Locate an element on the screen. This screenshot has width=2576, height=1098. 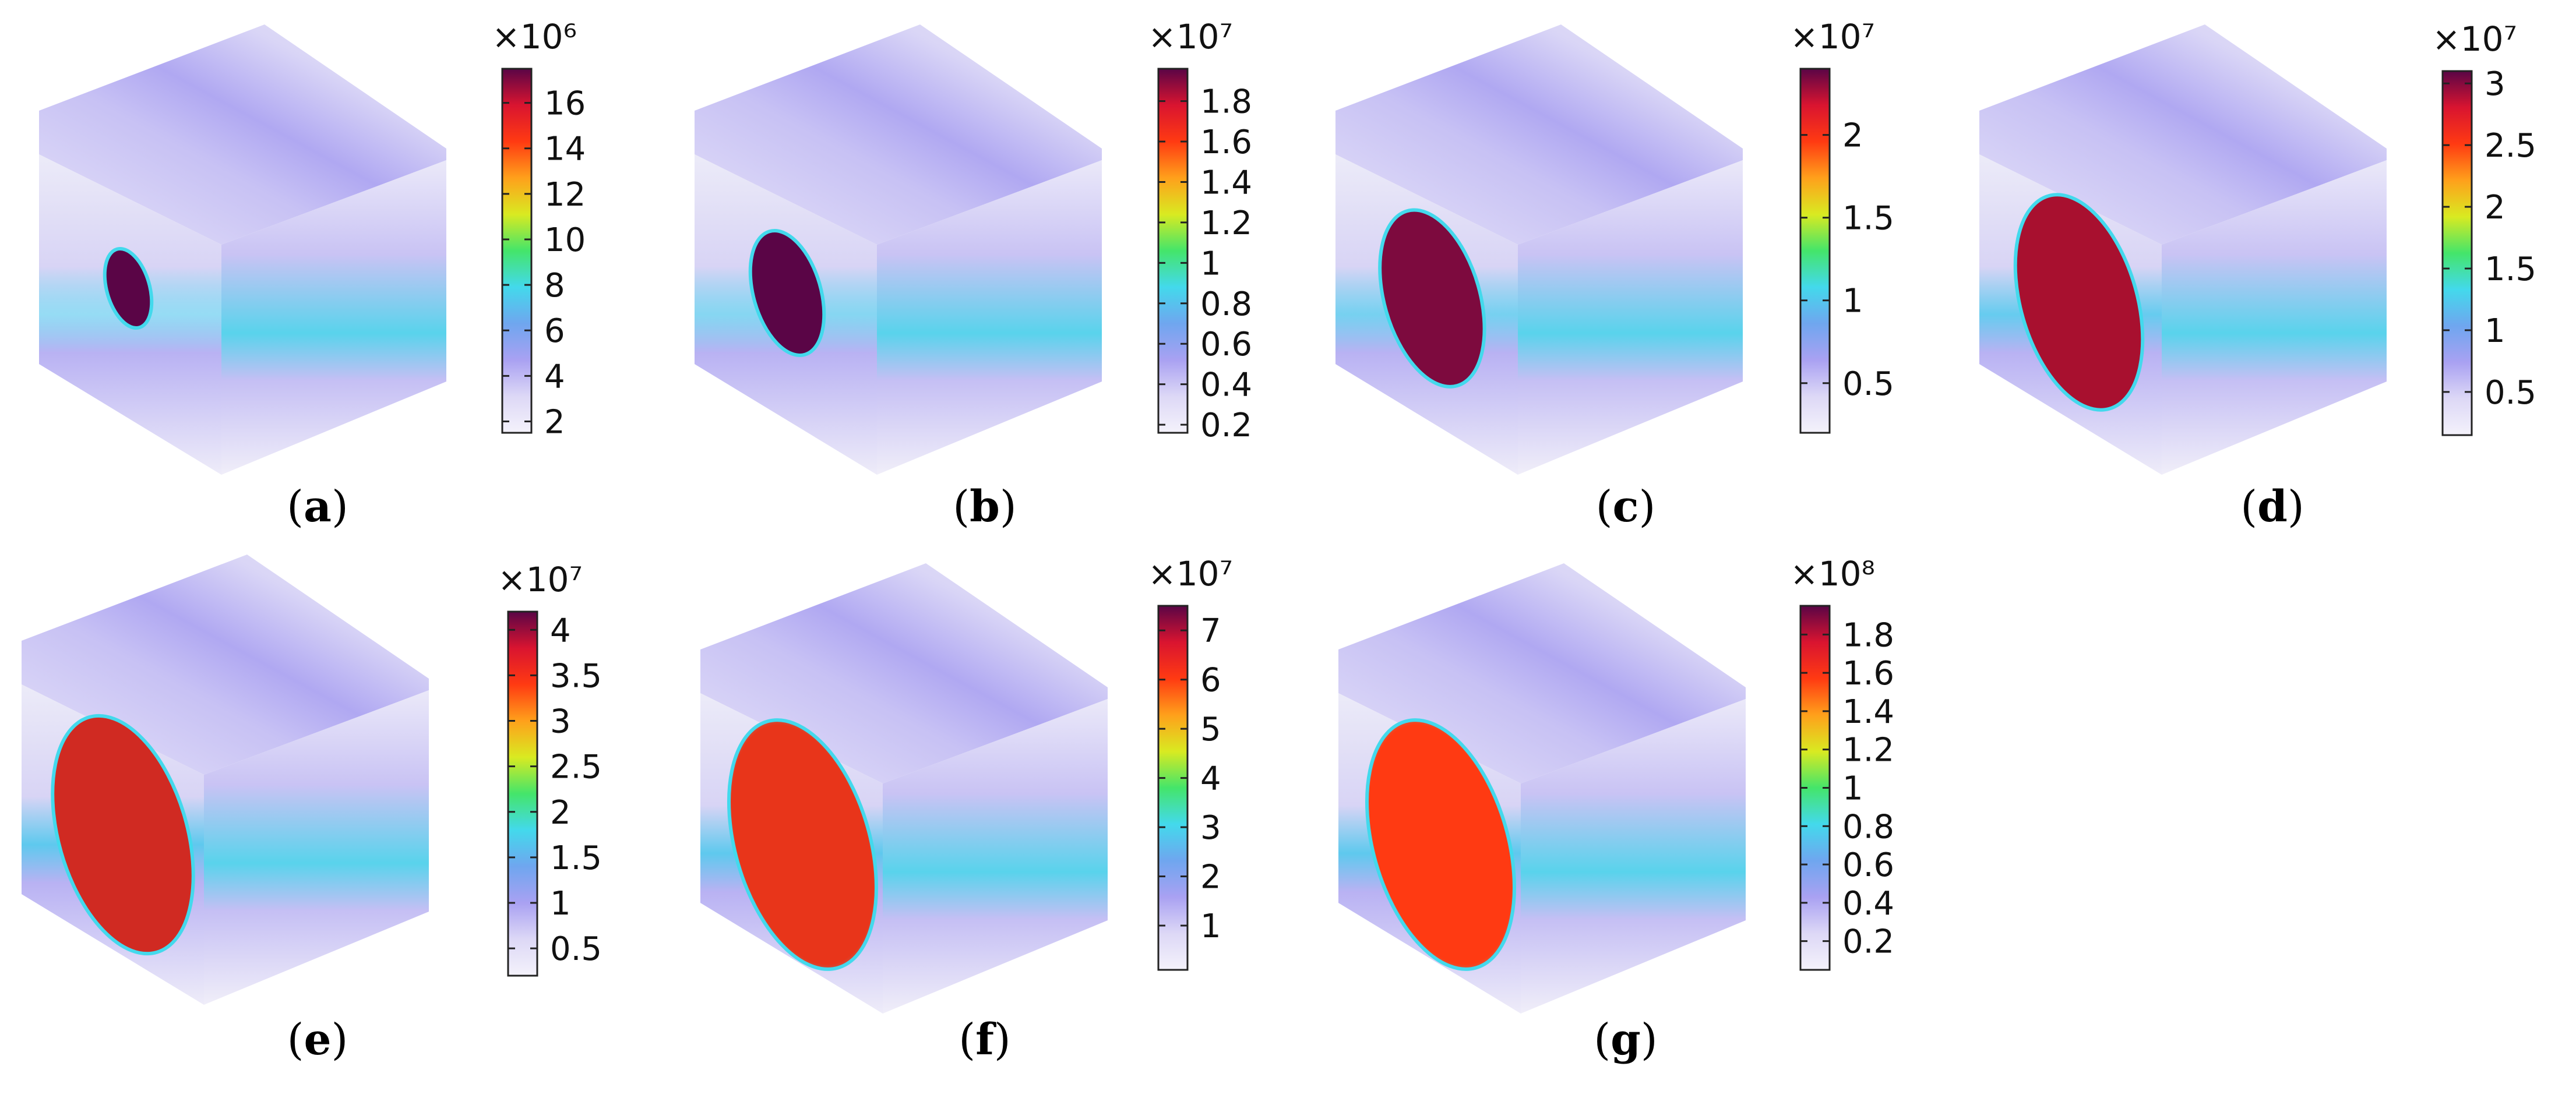
panel-d: ×10⁷ 3 2.5 2 1.5 1 0.5 (d) is located at coordinates (2257, 275).